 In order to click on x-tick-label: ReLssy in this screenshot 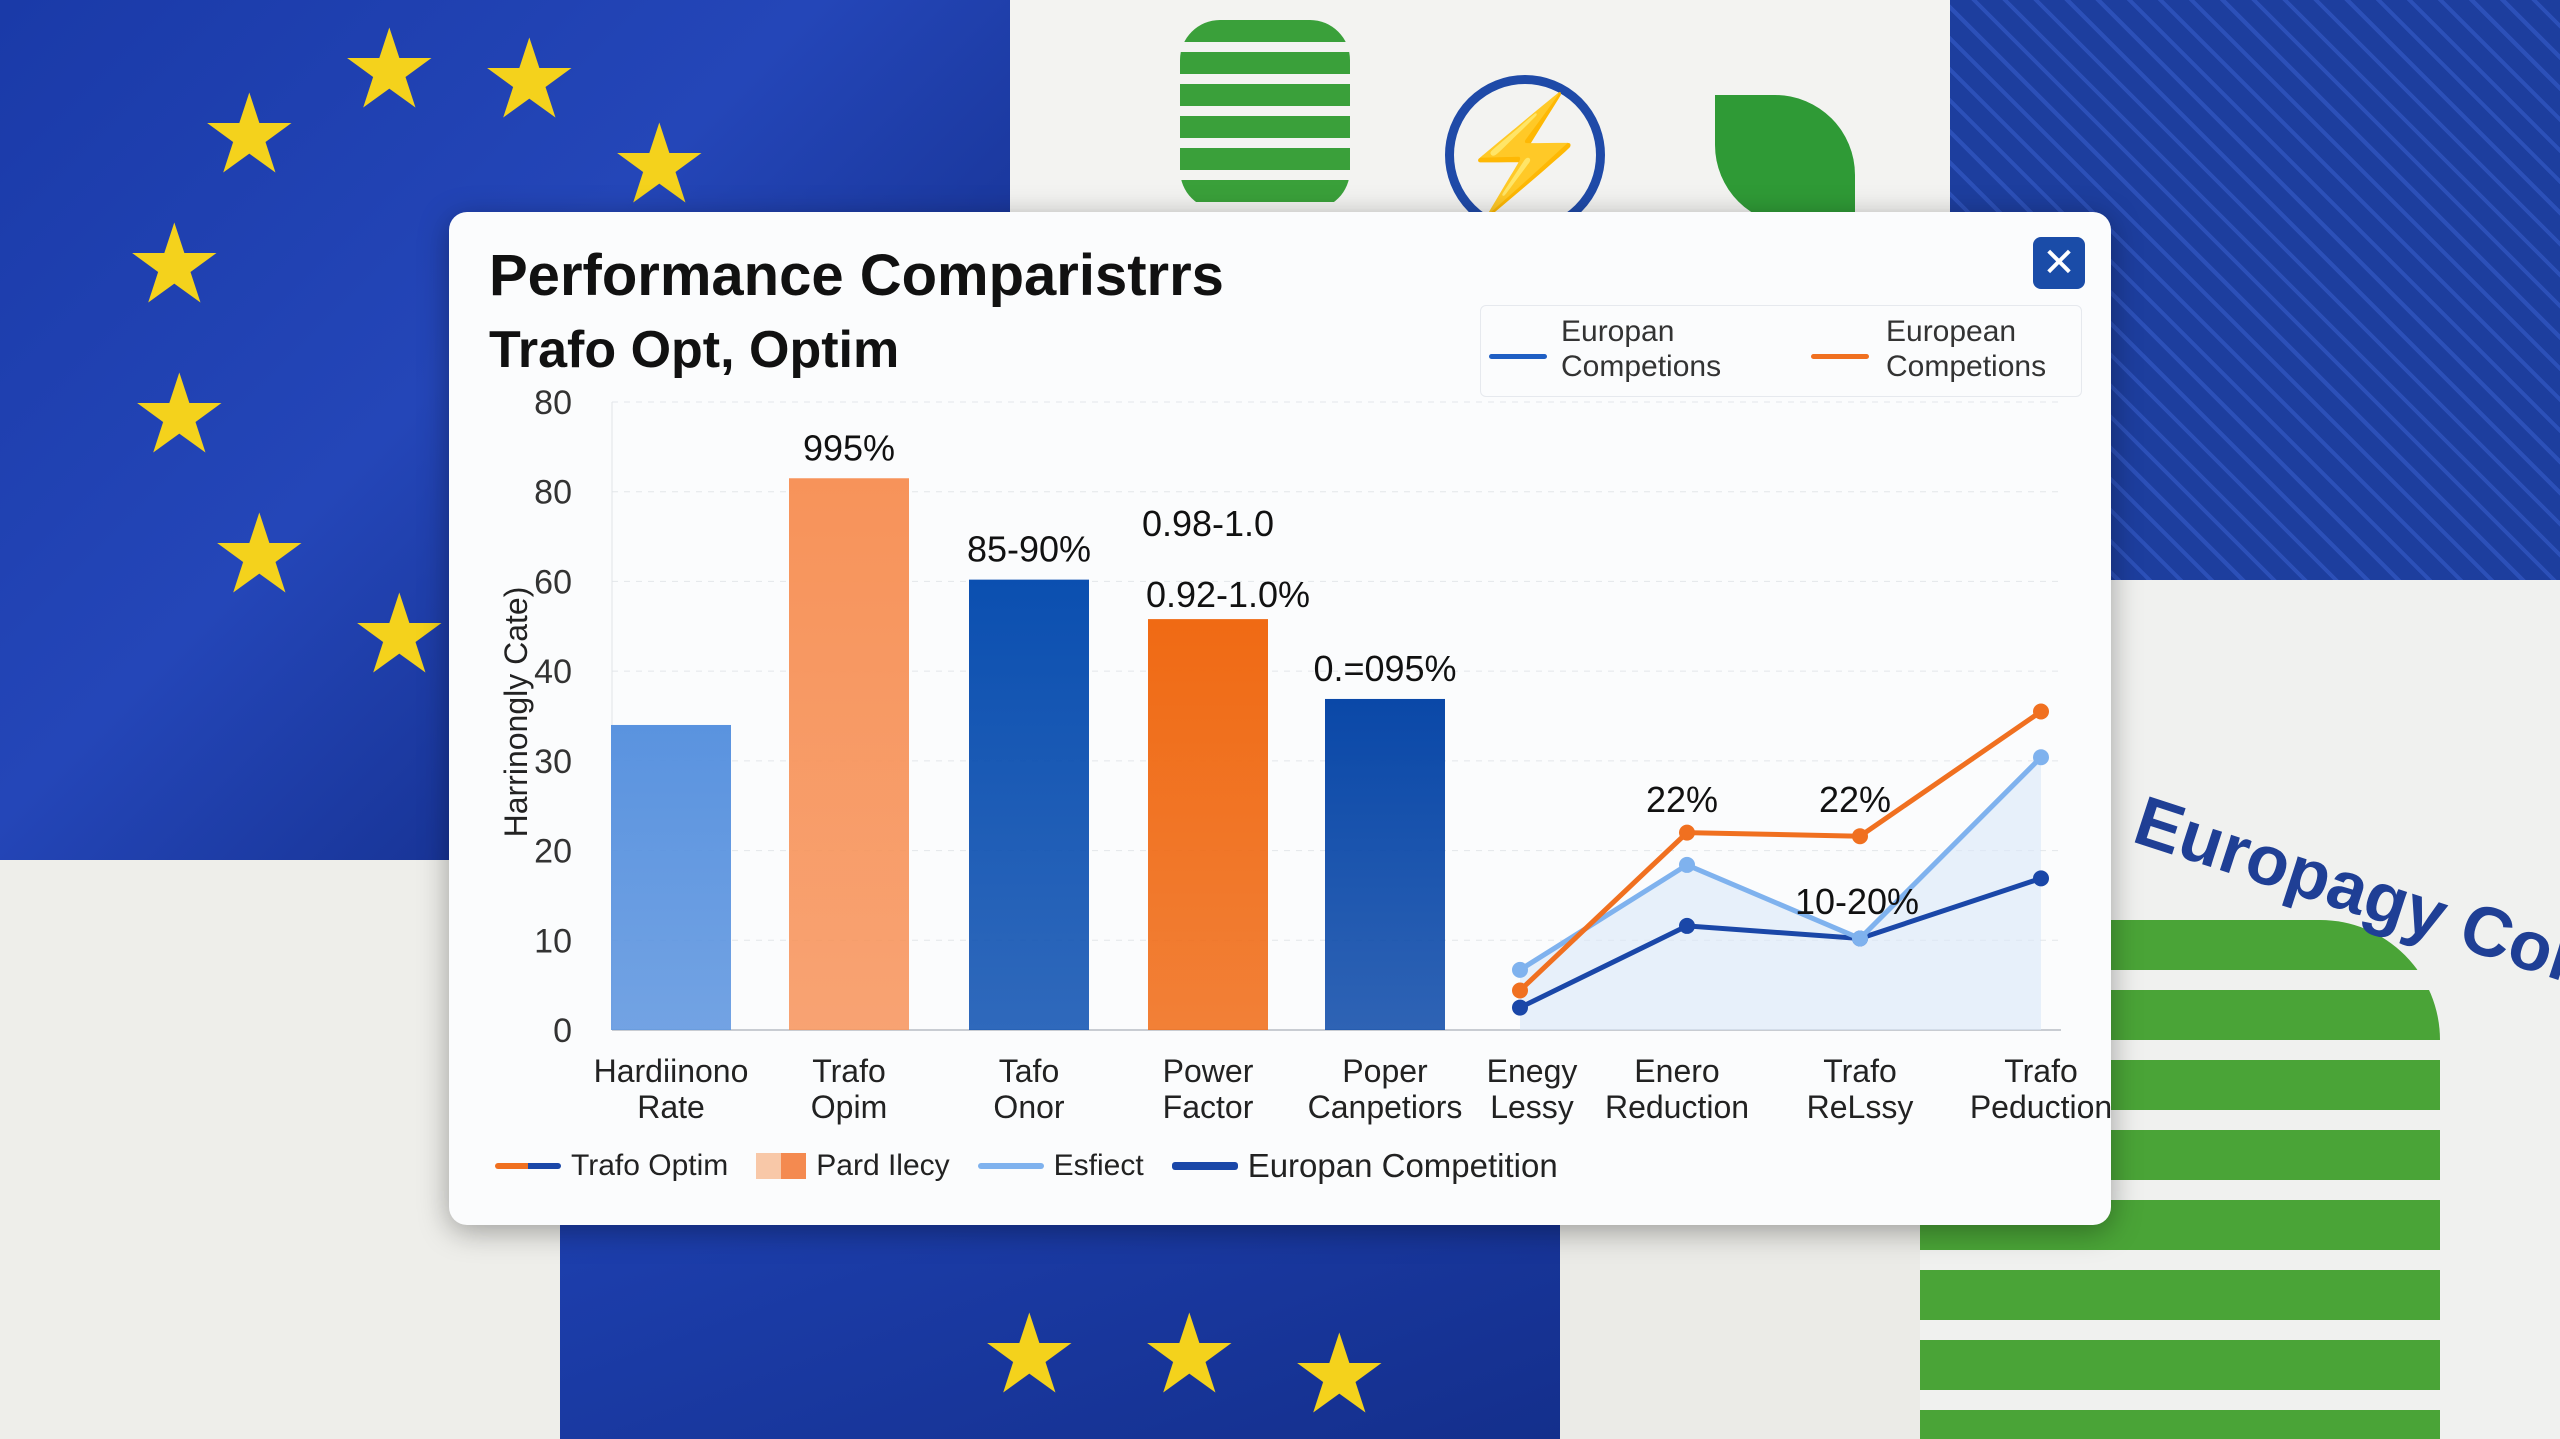, I will do `click(1860, 1107)`.